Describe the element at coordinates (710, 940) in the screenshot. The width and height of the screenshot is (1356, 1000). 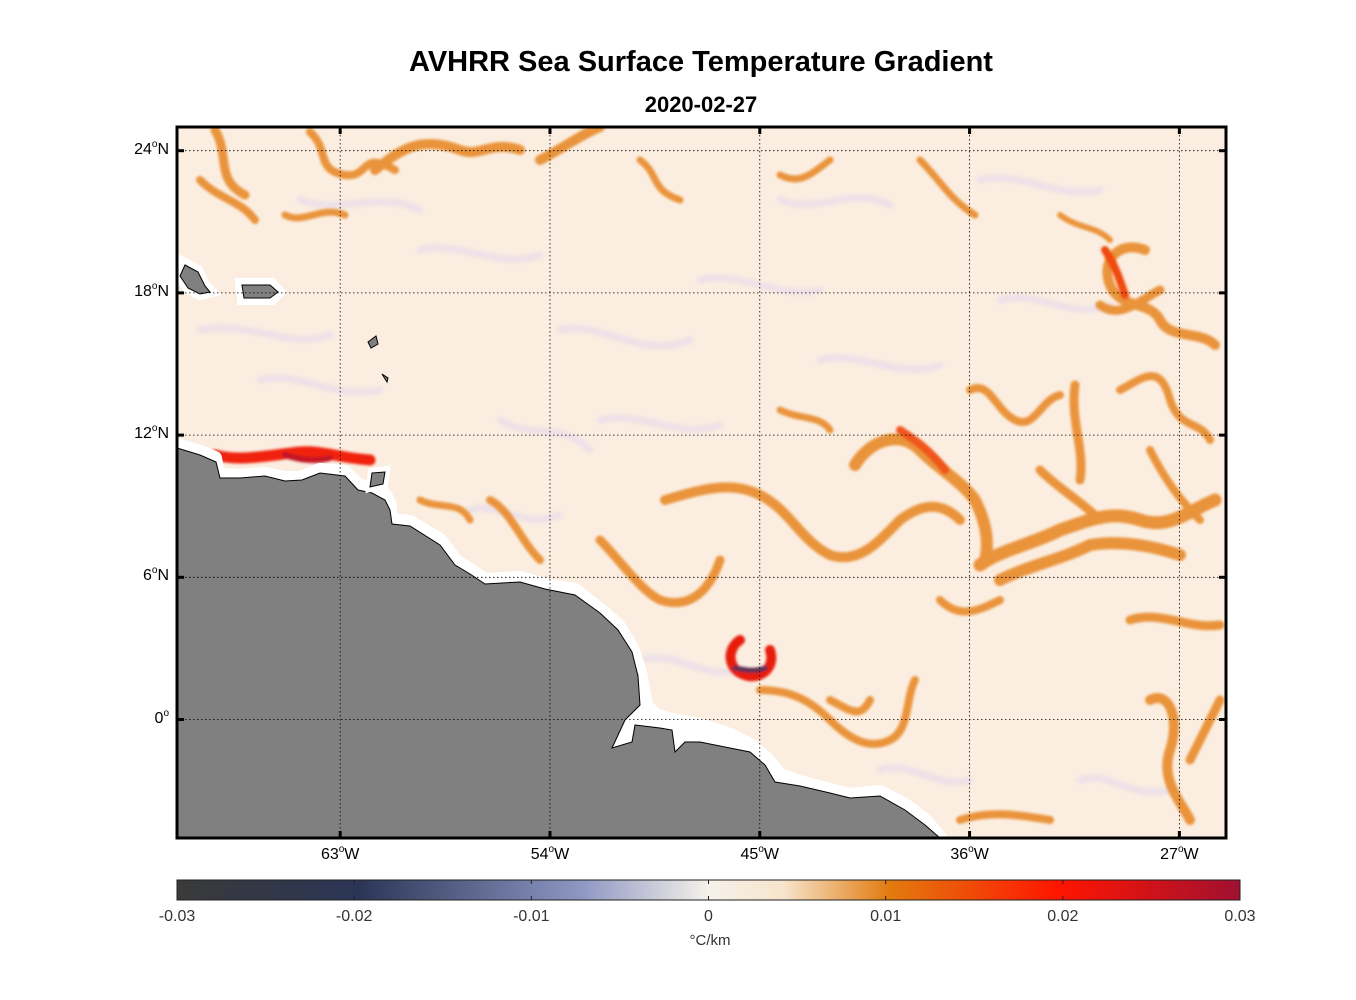
I see `colorbar-unit: °C/km` at that location.